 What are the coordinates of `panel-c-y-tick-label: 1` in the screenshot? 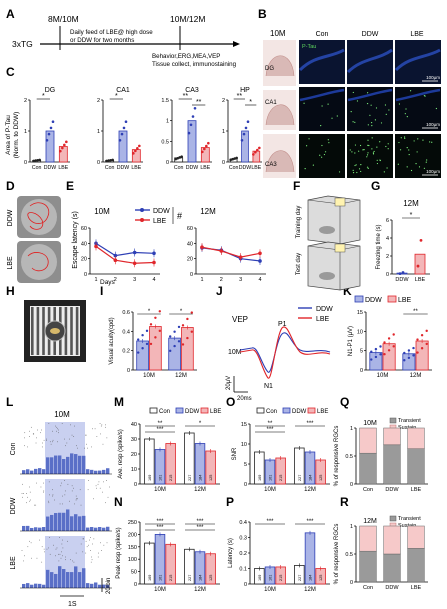 It's located at (25, 132).